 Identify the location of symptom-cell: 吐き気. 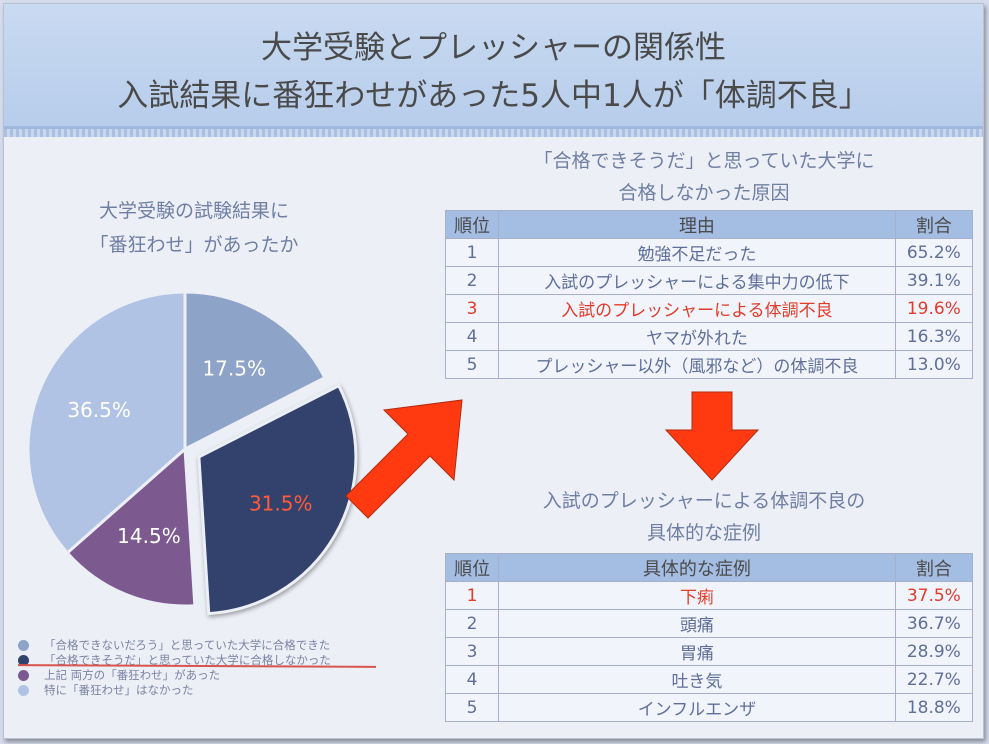
(697, 679).